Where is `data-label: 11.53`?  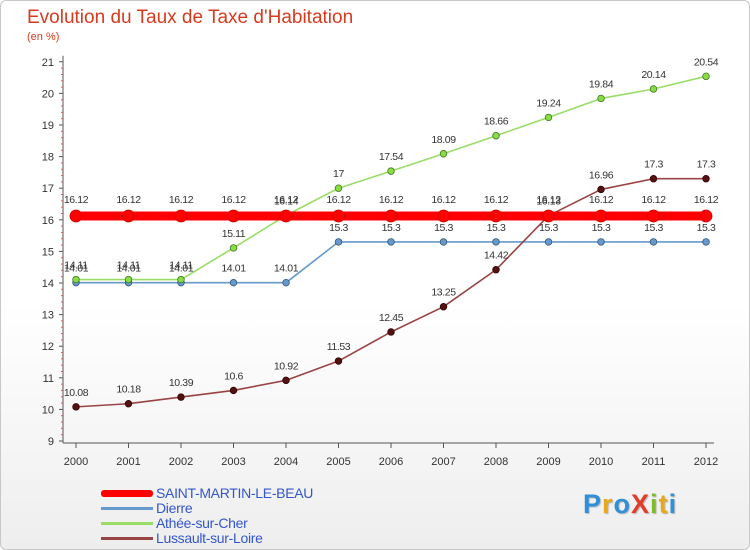 data-label: 11.53 is located at coordinates (339, 347).